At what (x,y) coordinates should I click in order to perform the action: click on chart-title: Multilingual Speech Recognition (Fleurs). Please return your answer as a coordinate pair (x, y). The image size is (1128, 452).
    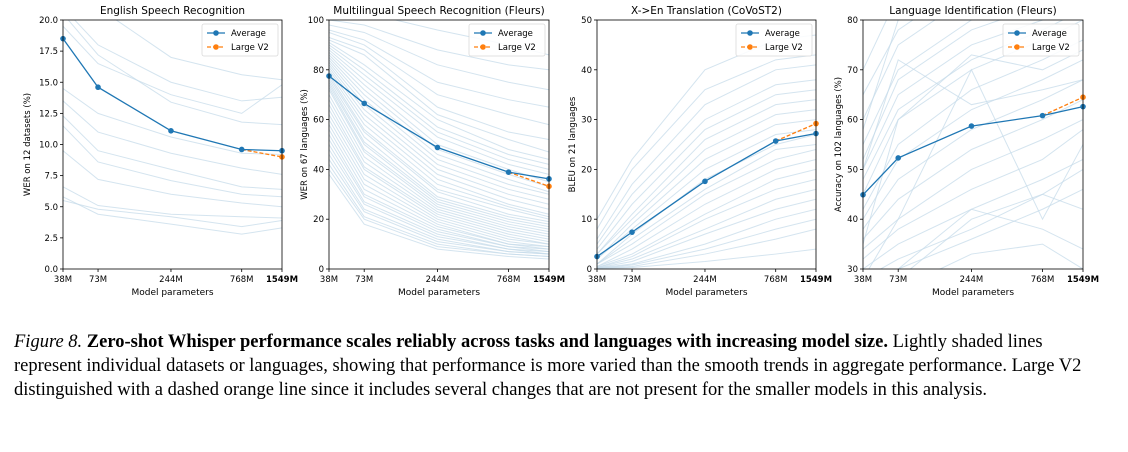
    Looking at the image, I should click on (438, 11).